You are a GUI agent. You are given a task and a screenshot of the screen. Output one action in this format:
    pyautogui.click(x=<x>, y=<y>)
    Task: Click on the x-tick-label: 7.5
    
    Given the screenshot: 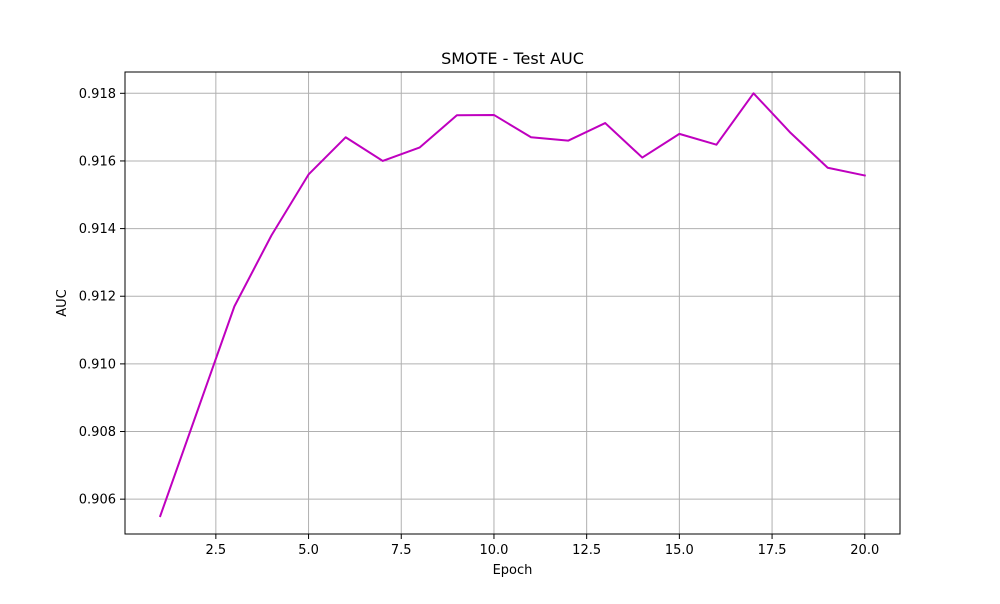 What is the action you would take?
    pyautogui.click(x=401, y=550)
    